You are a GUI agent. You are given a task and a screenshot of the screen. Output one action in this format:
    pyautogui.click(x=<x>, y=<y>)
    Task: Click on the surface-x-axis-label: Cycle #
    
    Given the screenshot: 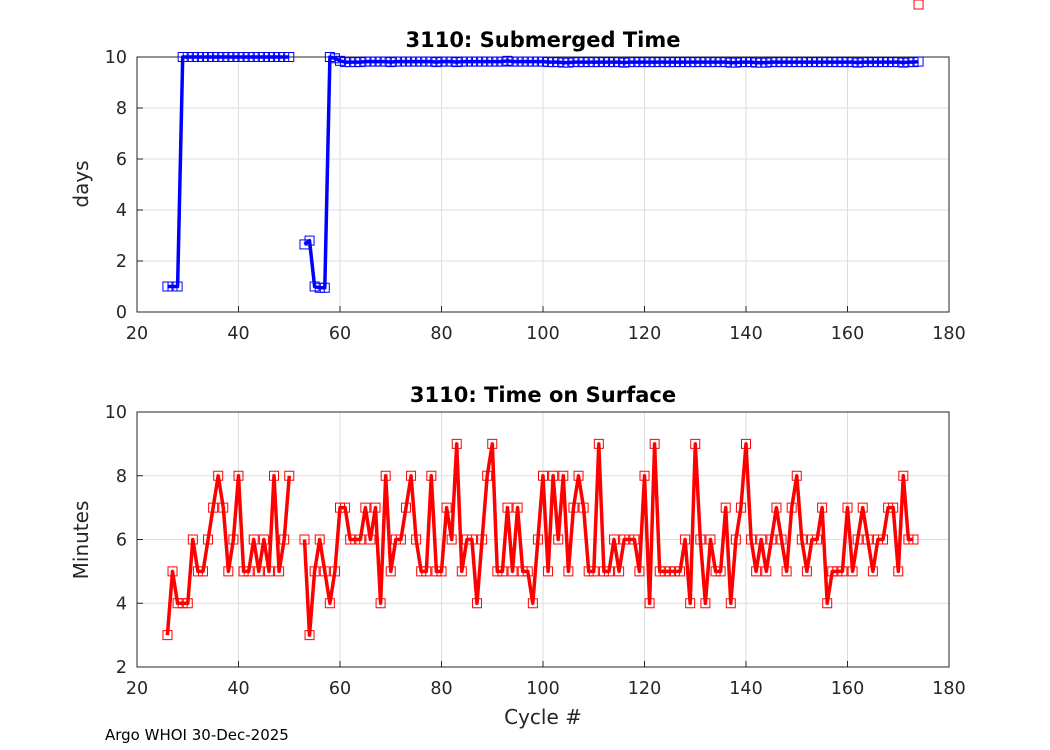 What is the action you would take?
    pyautogui.click(x=543, y=717)
    